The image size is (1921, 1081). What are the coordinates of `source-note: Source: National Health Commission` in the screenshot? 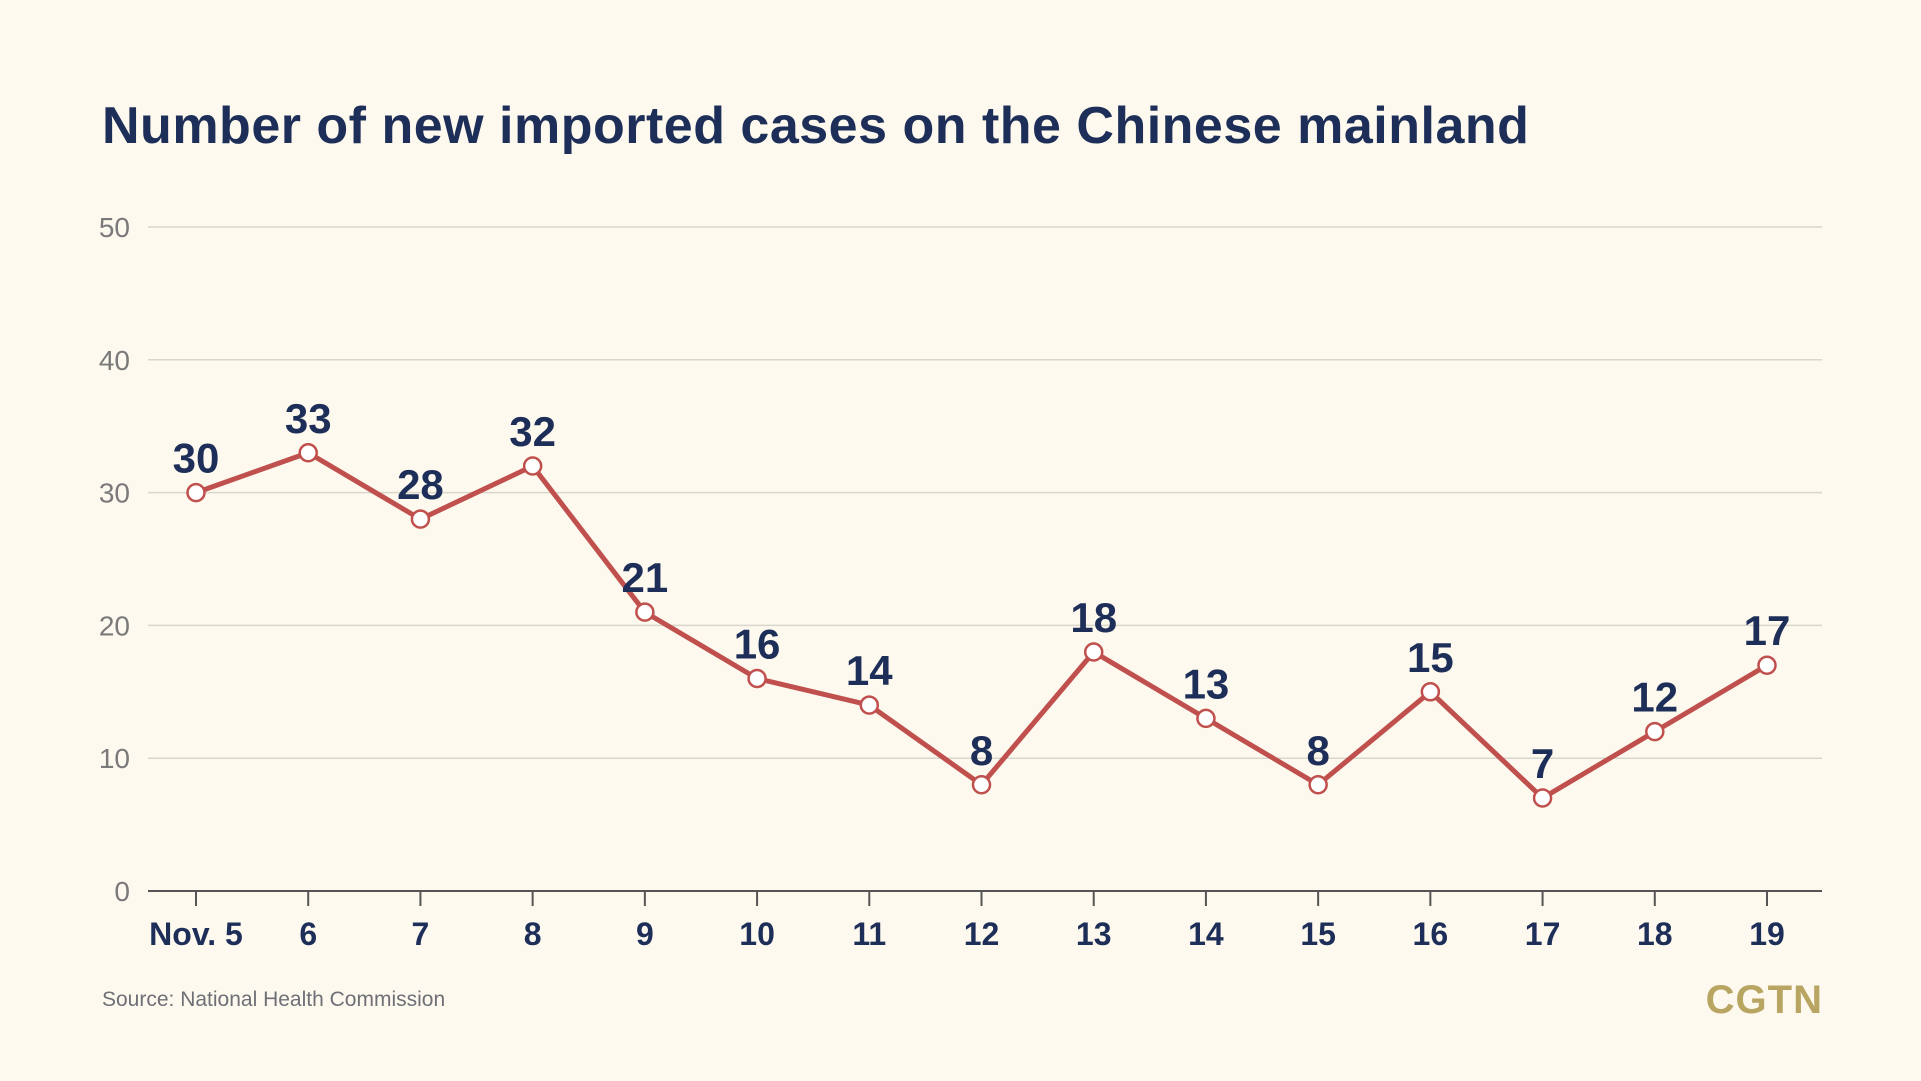 It's located at (274, 999).